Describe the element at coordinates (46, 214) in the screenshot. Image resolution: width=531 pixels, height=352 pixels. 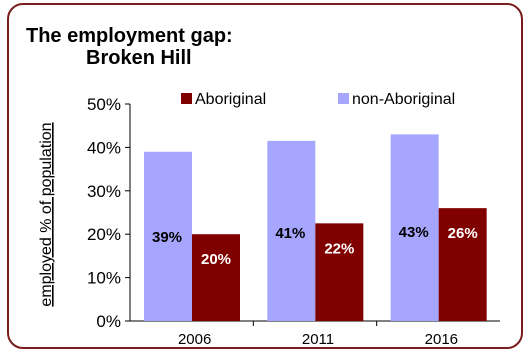
I see `y-axis-label: employed % of population` at that location.